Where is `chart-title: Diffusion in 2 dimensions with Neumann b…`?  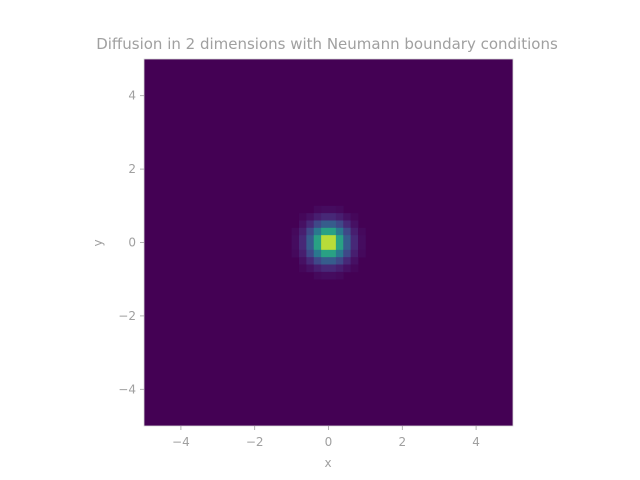 chart-title: Diffusion in 2 dimensions with Neumann b… is located at coordinates (327, 44).